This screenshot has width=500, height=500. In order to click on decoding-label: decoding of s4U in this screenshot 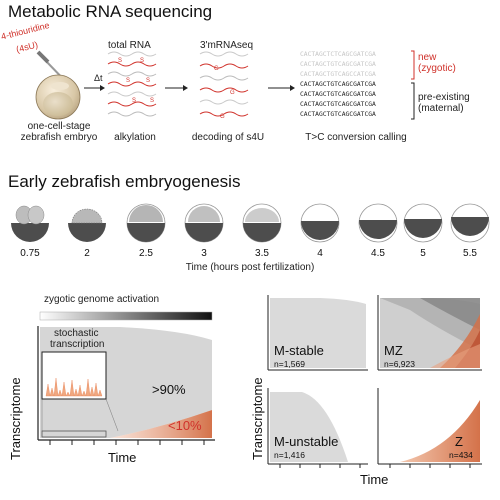, I will do `click(228, 137)`.